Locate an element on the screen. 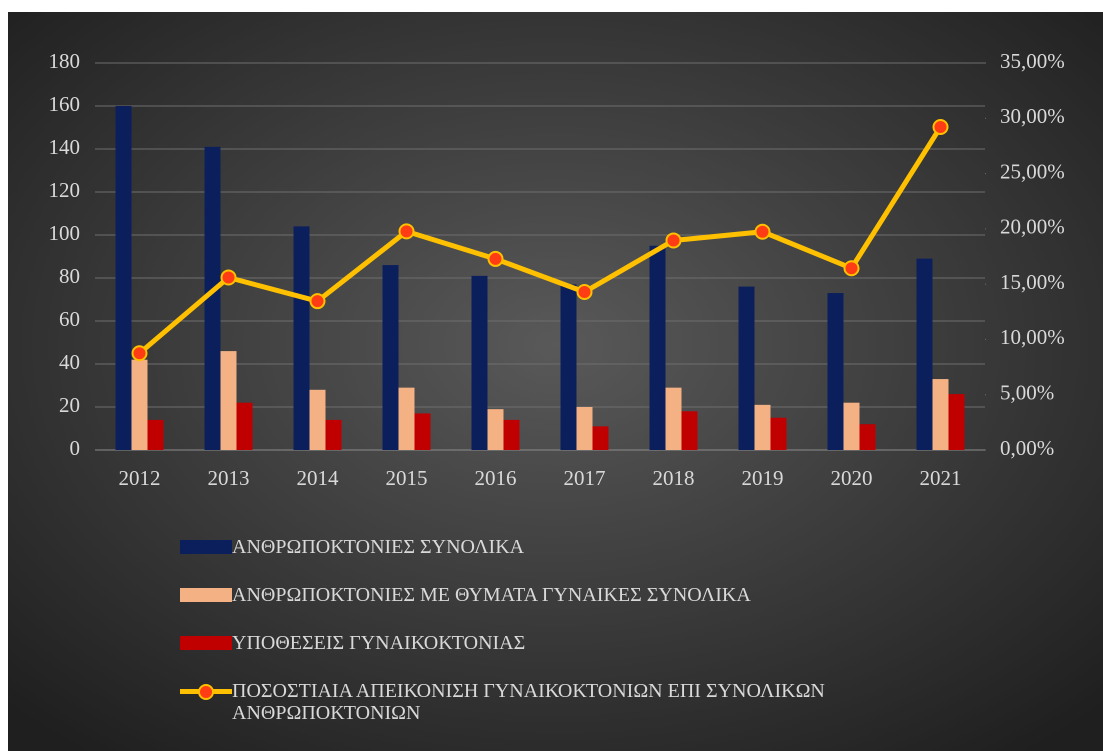  x-tick-label: 2016 is located at coordinates (496, 478).